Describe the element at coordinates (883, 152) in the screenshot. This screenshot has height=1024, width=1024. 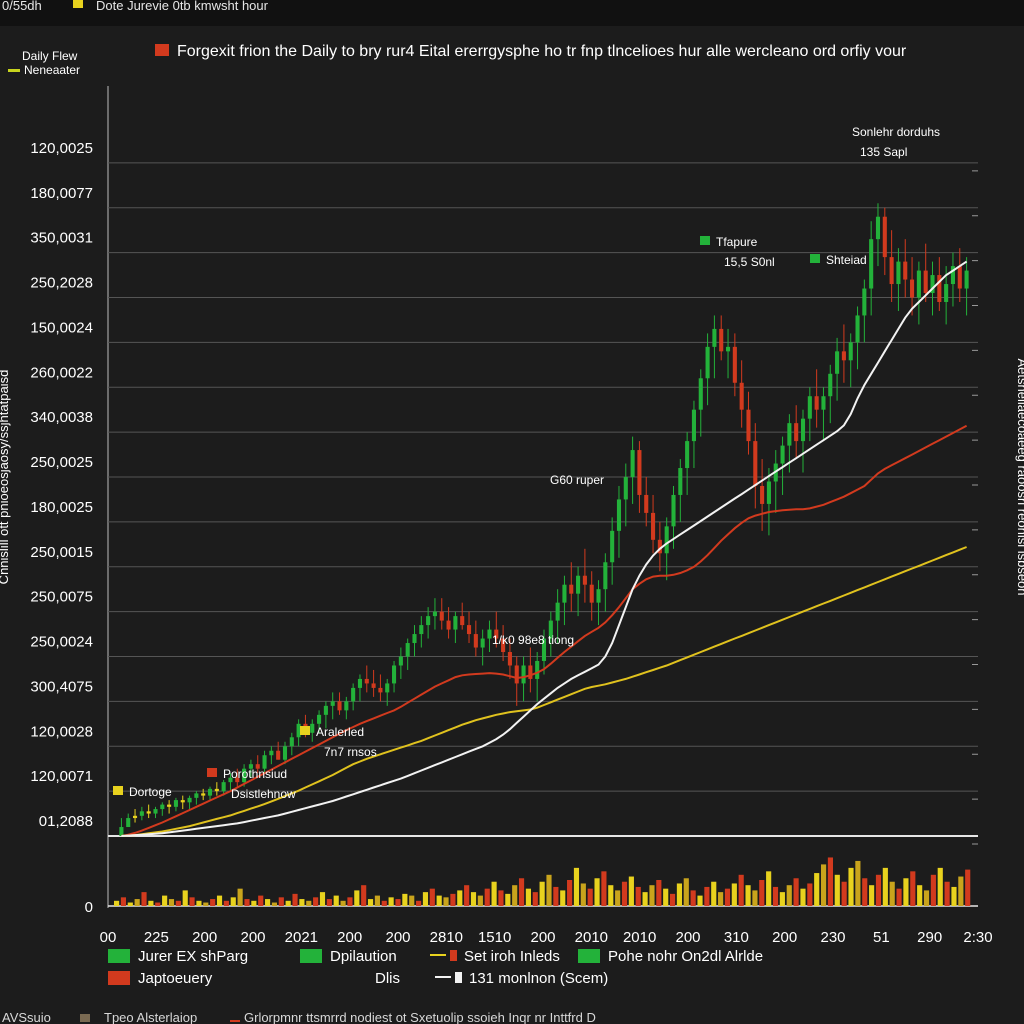
I see `annotation-sublabel: 135 Sapl` at that location.